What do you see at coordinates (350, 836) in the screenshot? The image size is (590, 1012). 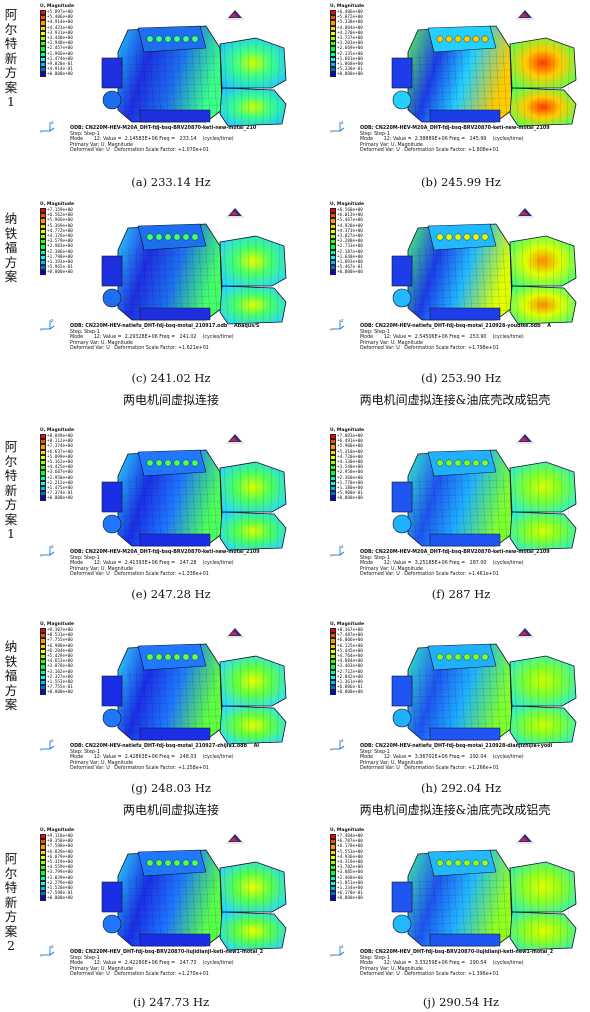 I see `legend-tick: +7.404e+00` at bounding box center [350, 836].